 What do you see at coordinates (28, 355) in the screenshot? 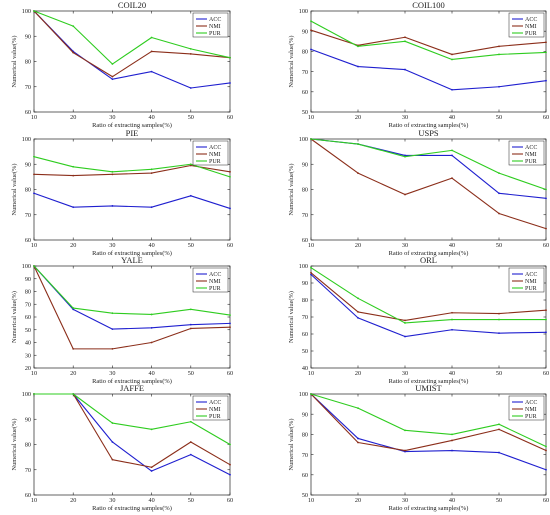
I see `y-tick-label: 30` at bounding box center [28, 355].